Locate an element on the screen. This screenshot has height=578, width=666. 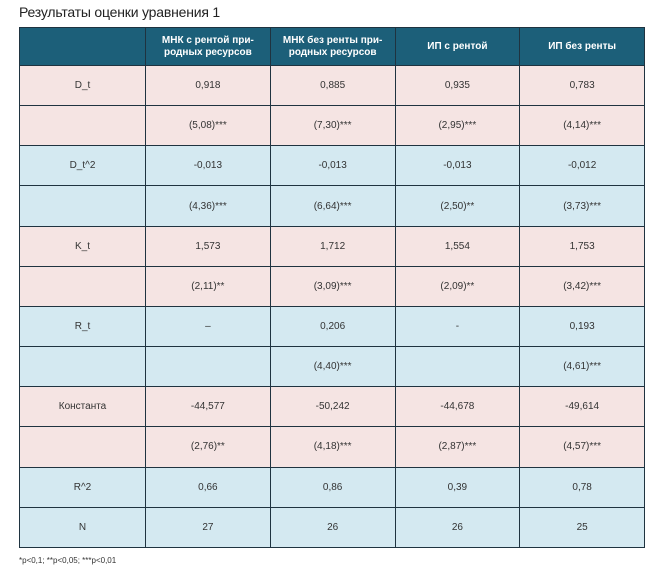
table-row: (5,08)*** (7,30)*** (2,95)*** (4,14)*** is located at coordinates (332, 126).